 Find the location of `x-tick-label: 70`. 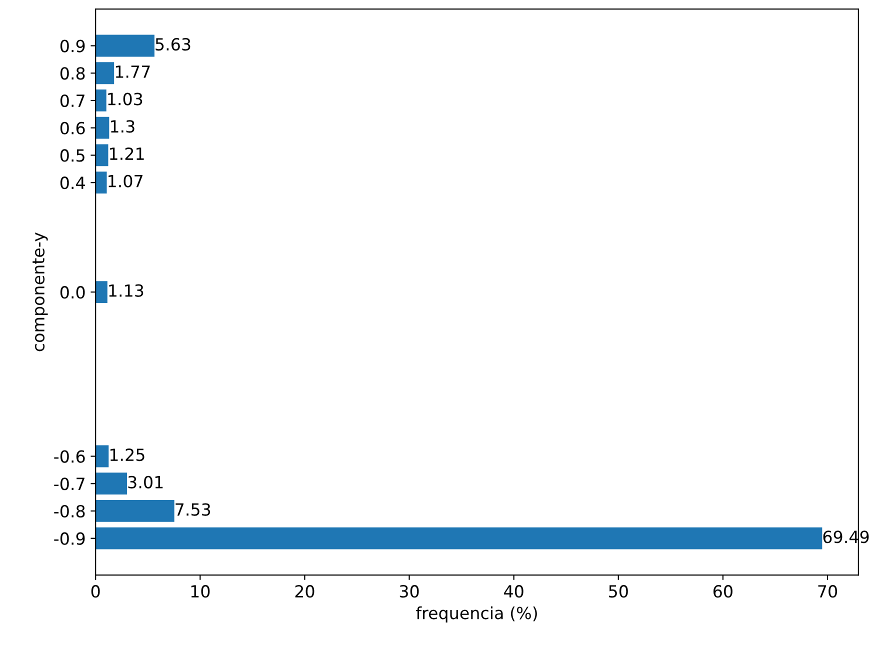

x-tick-label: 70 is located at coordinates (827, 591).